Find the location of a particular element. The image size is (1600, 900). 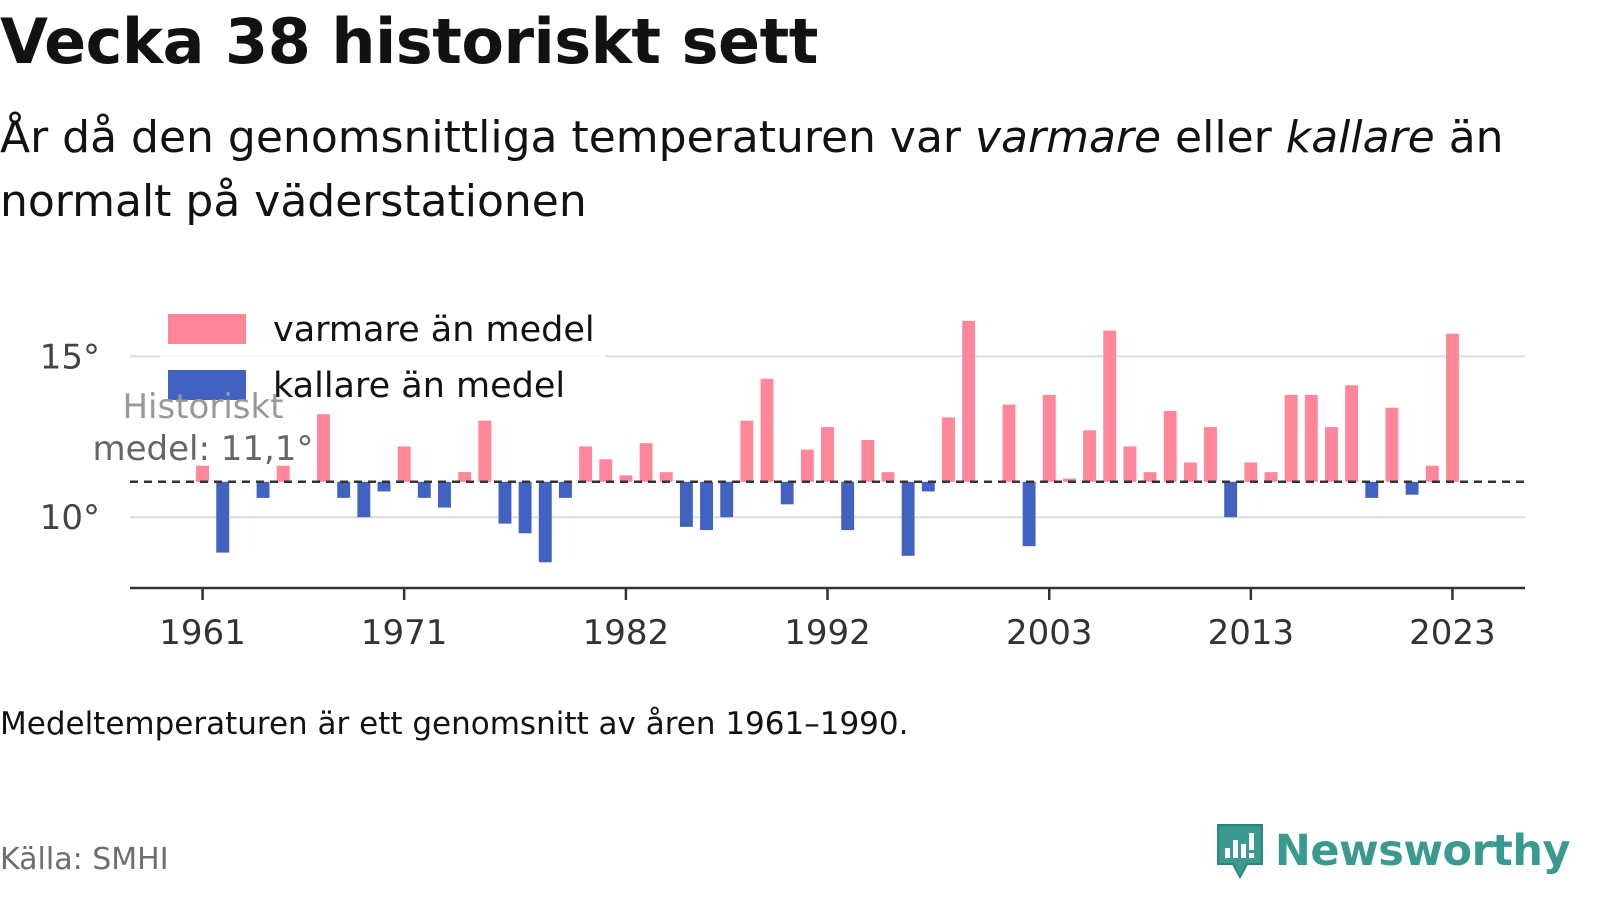

bar-2009 is located at coordinates (1170, 446).